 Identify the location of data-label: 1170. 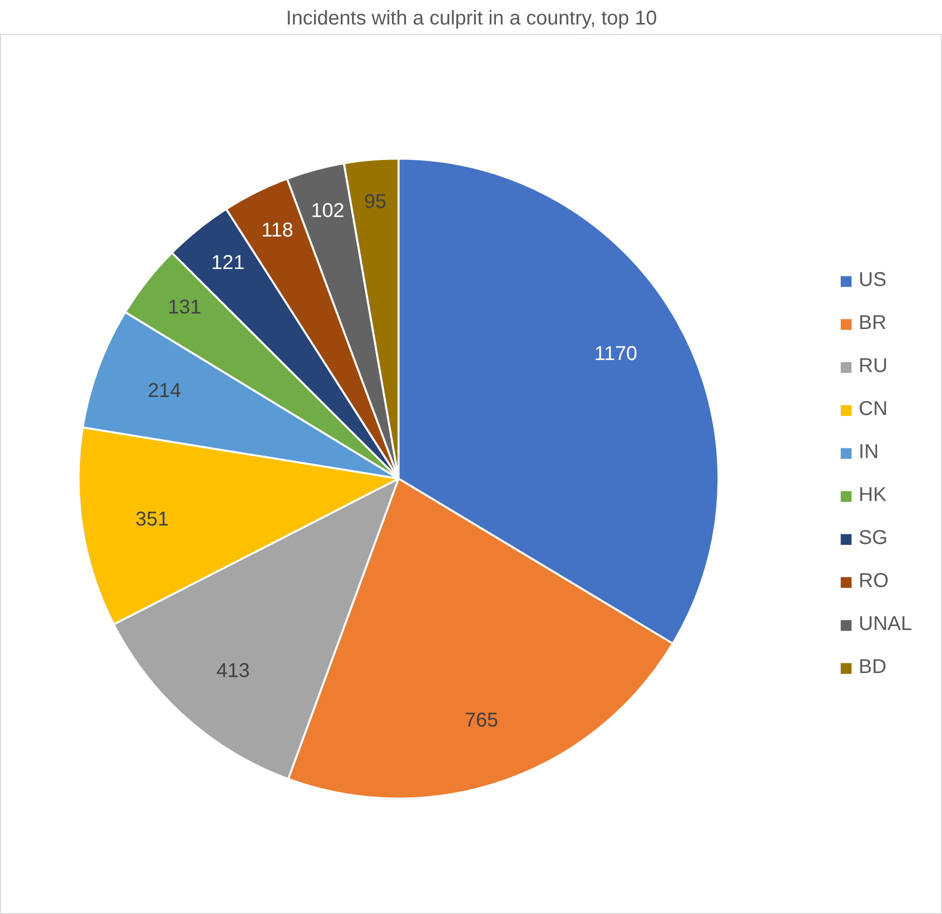
(616, 353).